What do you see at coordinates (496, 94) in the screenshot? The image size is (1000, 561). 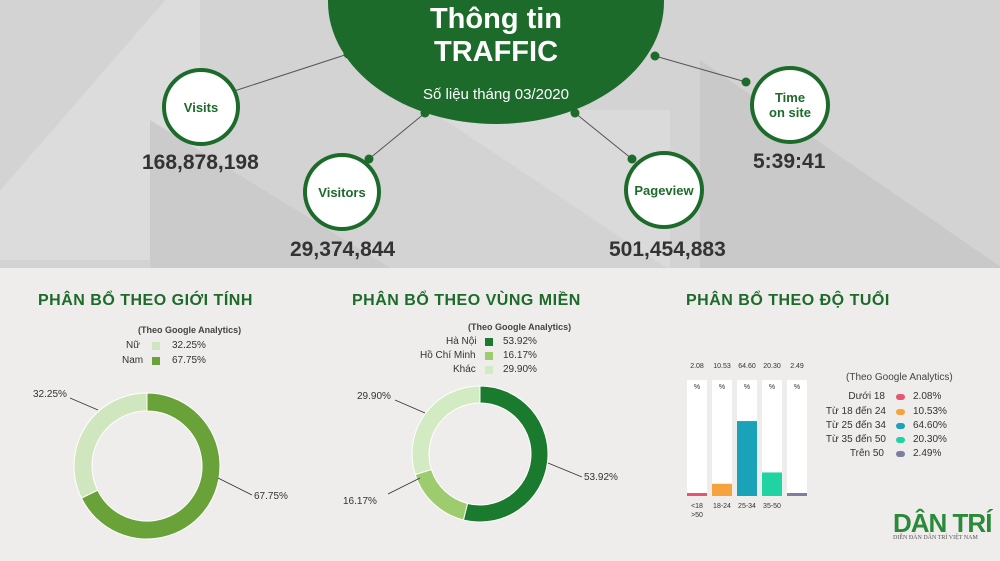 I see `page-subtitle: Số liệu tháng 03/2020` at bounding box center [496, 94].